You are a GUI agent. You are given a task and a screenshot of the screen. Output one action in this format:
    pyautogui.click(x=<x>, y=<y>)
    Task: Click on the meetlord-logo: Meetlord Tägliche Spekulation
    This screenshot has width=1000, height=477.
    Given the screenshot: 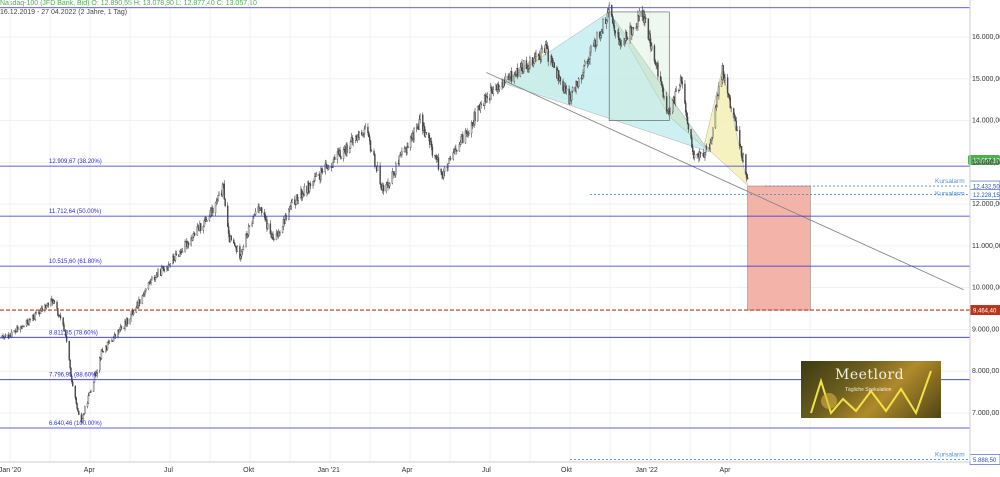 What is the action you would take?
    pyautogui.click(x=871, y=389)
    